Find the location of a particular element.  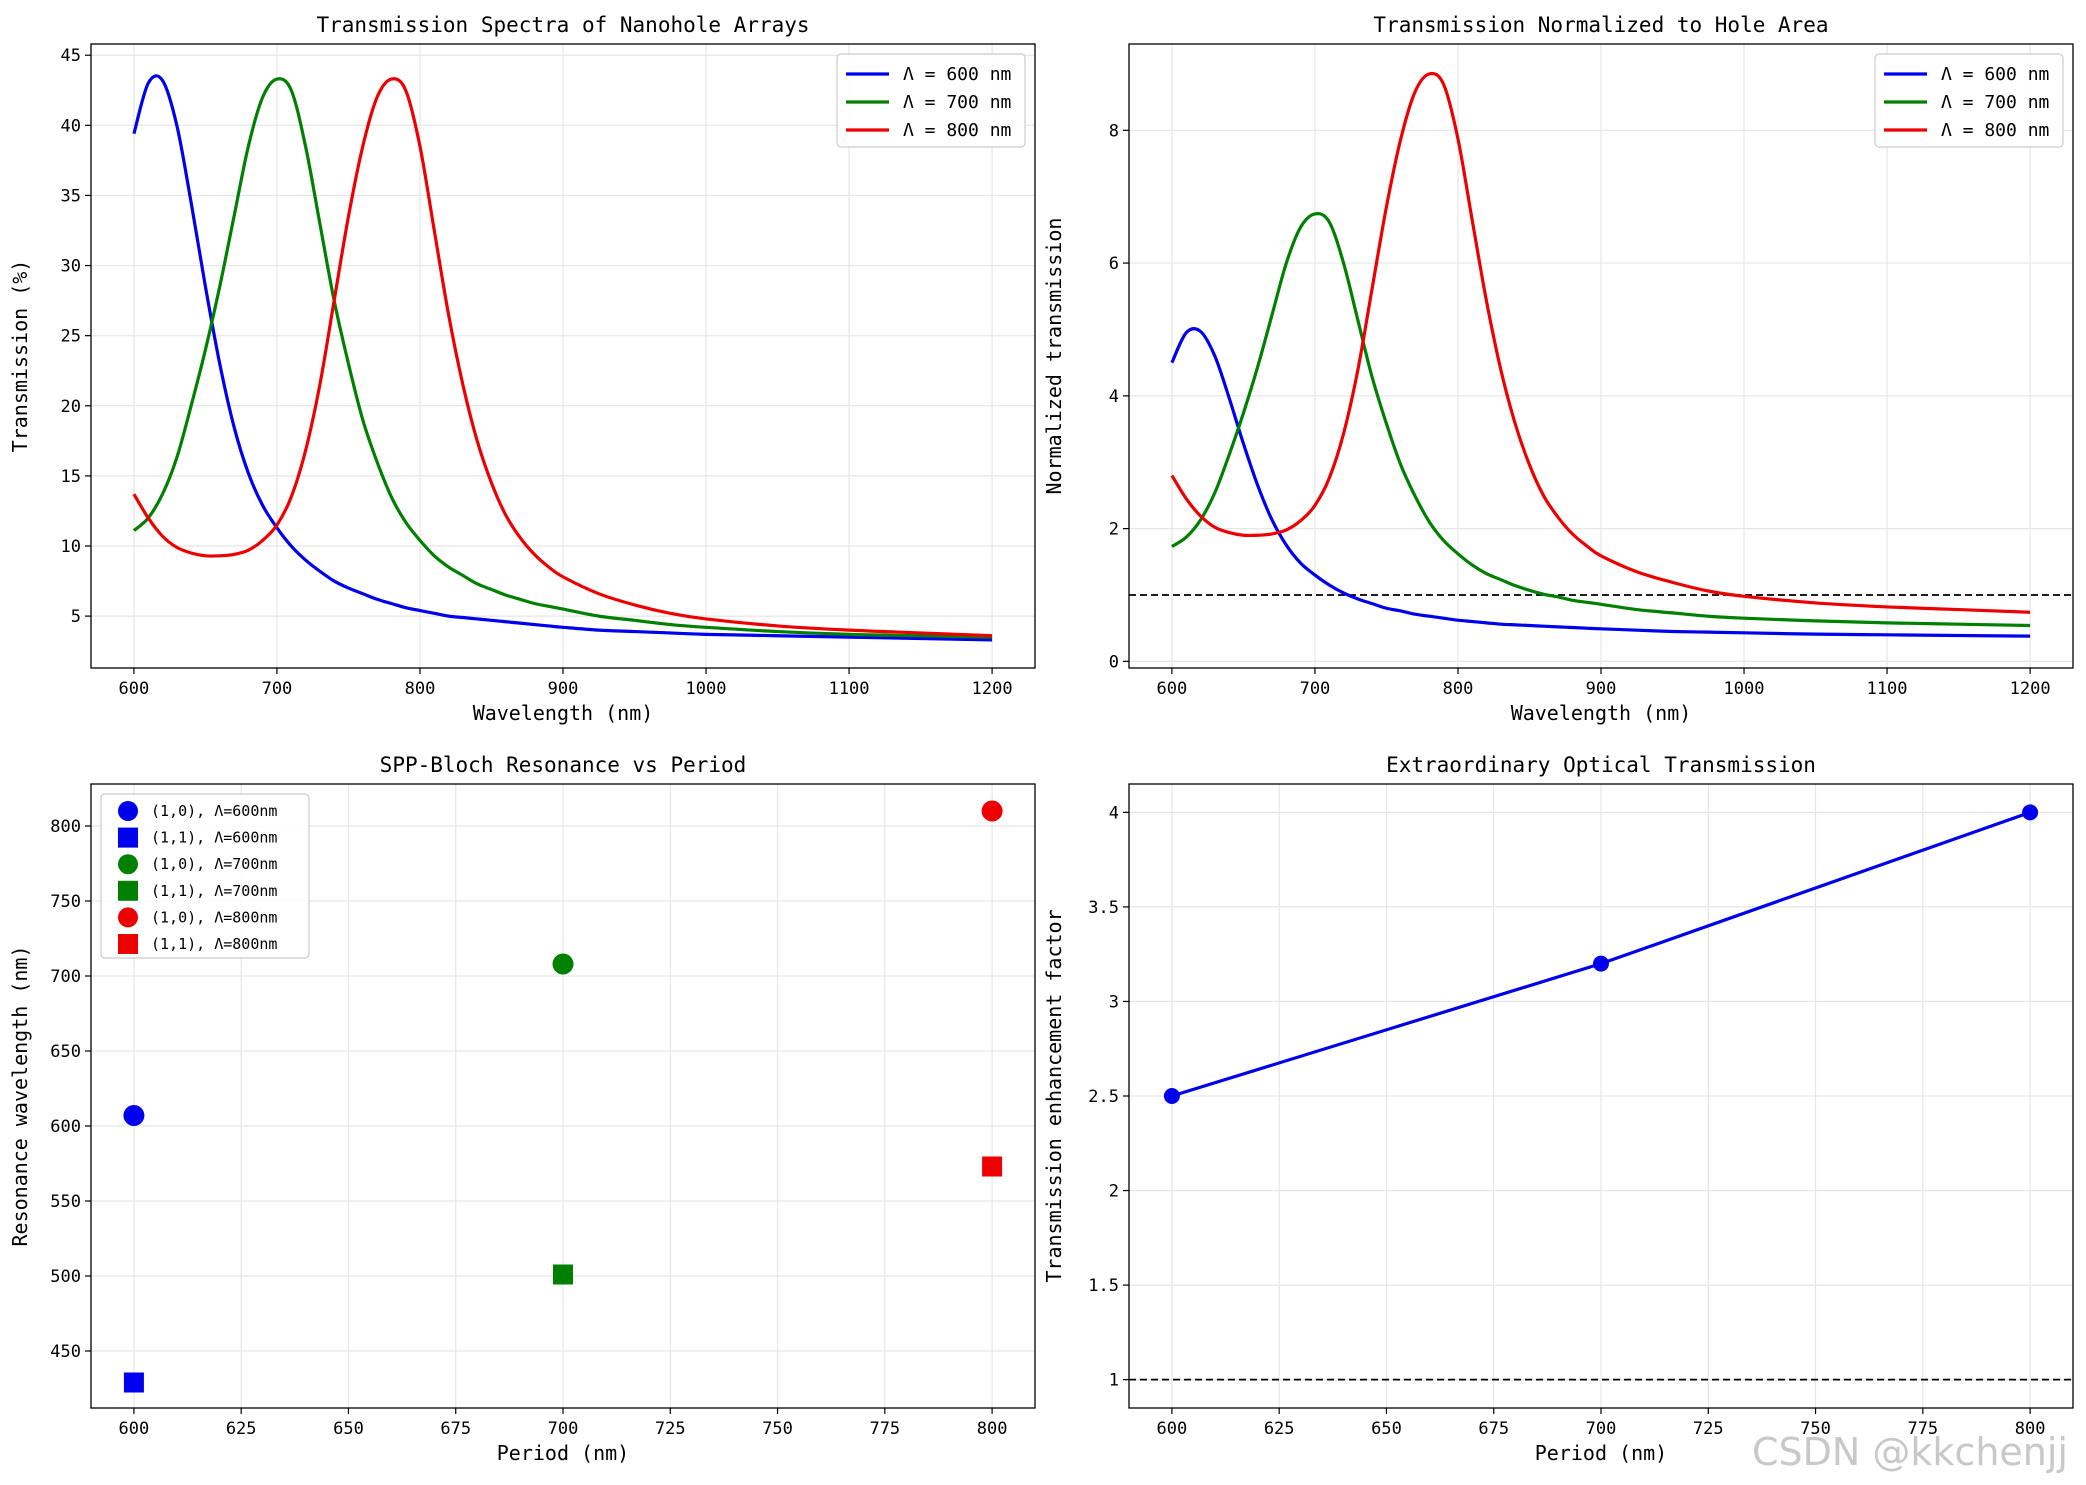

y-tick-label: 30 is located at coordinates (71, 267).